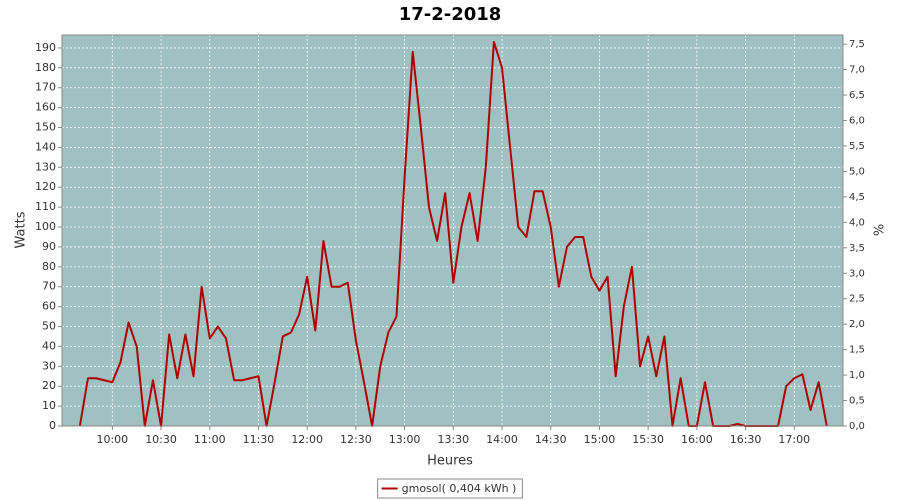 This screenshot has height=500, width=900. Describe the element at coordinates (49, 246) in the screenshot. I see `y-tick-label: 90` at that location.